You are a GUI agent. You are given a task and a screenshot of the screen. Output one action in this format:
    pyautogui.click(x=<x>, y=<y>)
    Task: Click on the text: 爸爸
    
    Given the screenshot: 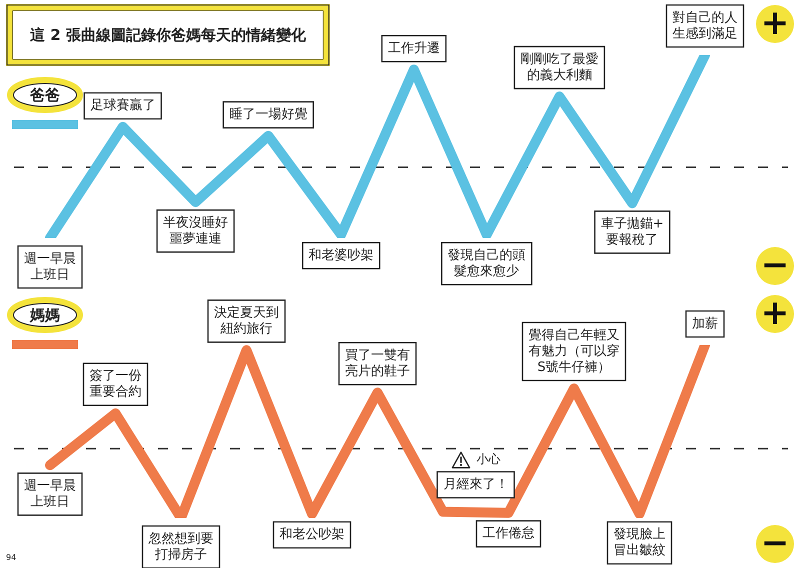 What is the action you would take?
    pyautogui.click(x=44, y=95)
    